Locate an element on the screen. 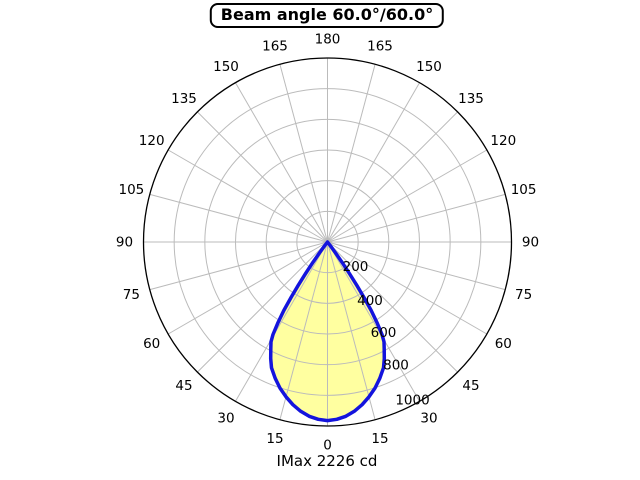  radial-tick-label: 600 is located at coordinates (384, 333).